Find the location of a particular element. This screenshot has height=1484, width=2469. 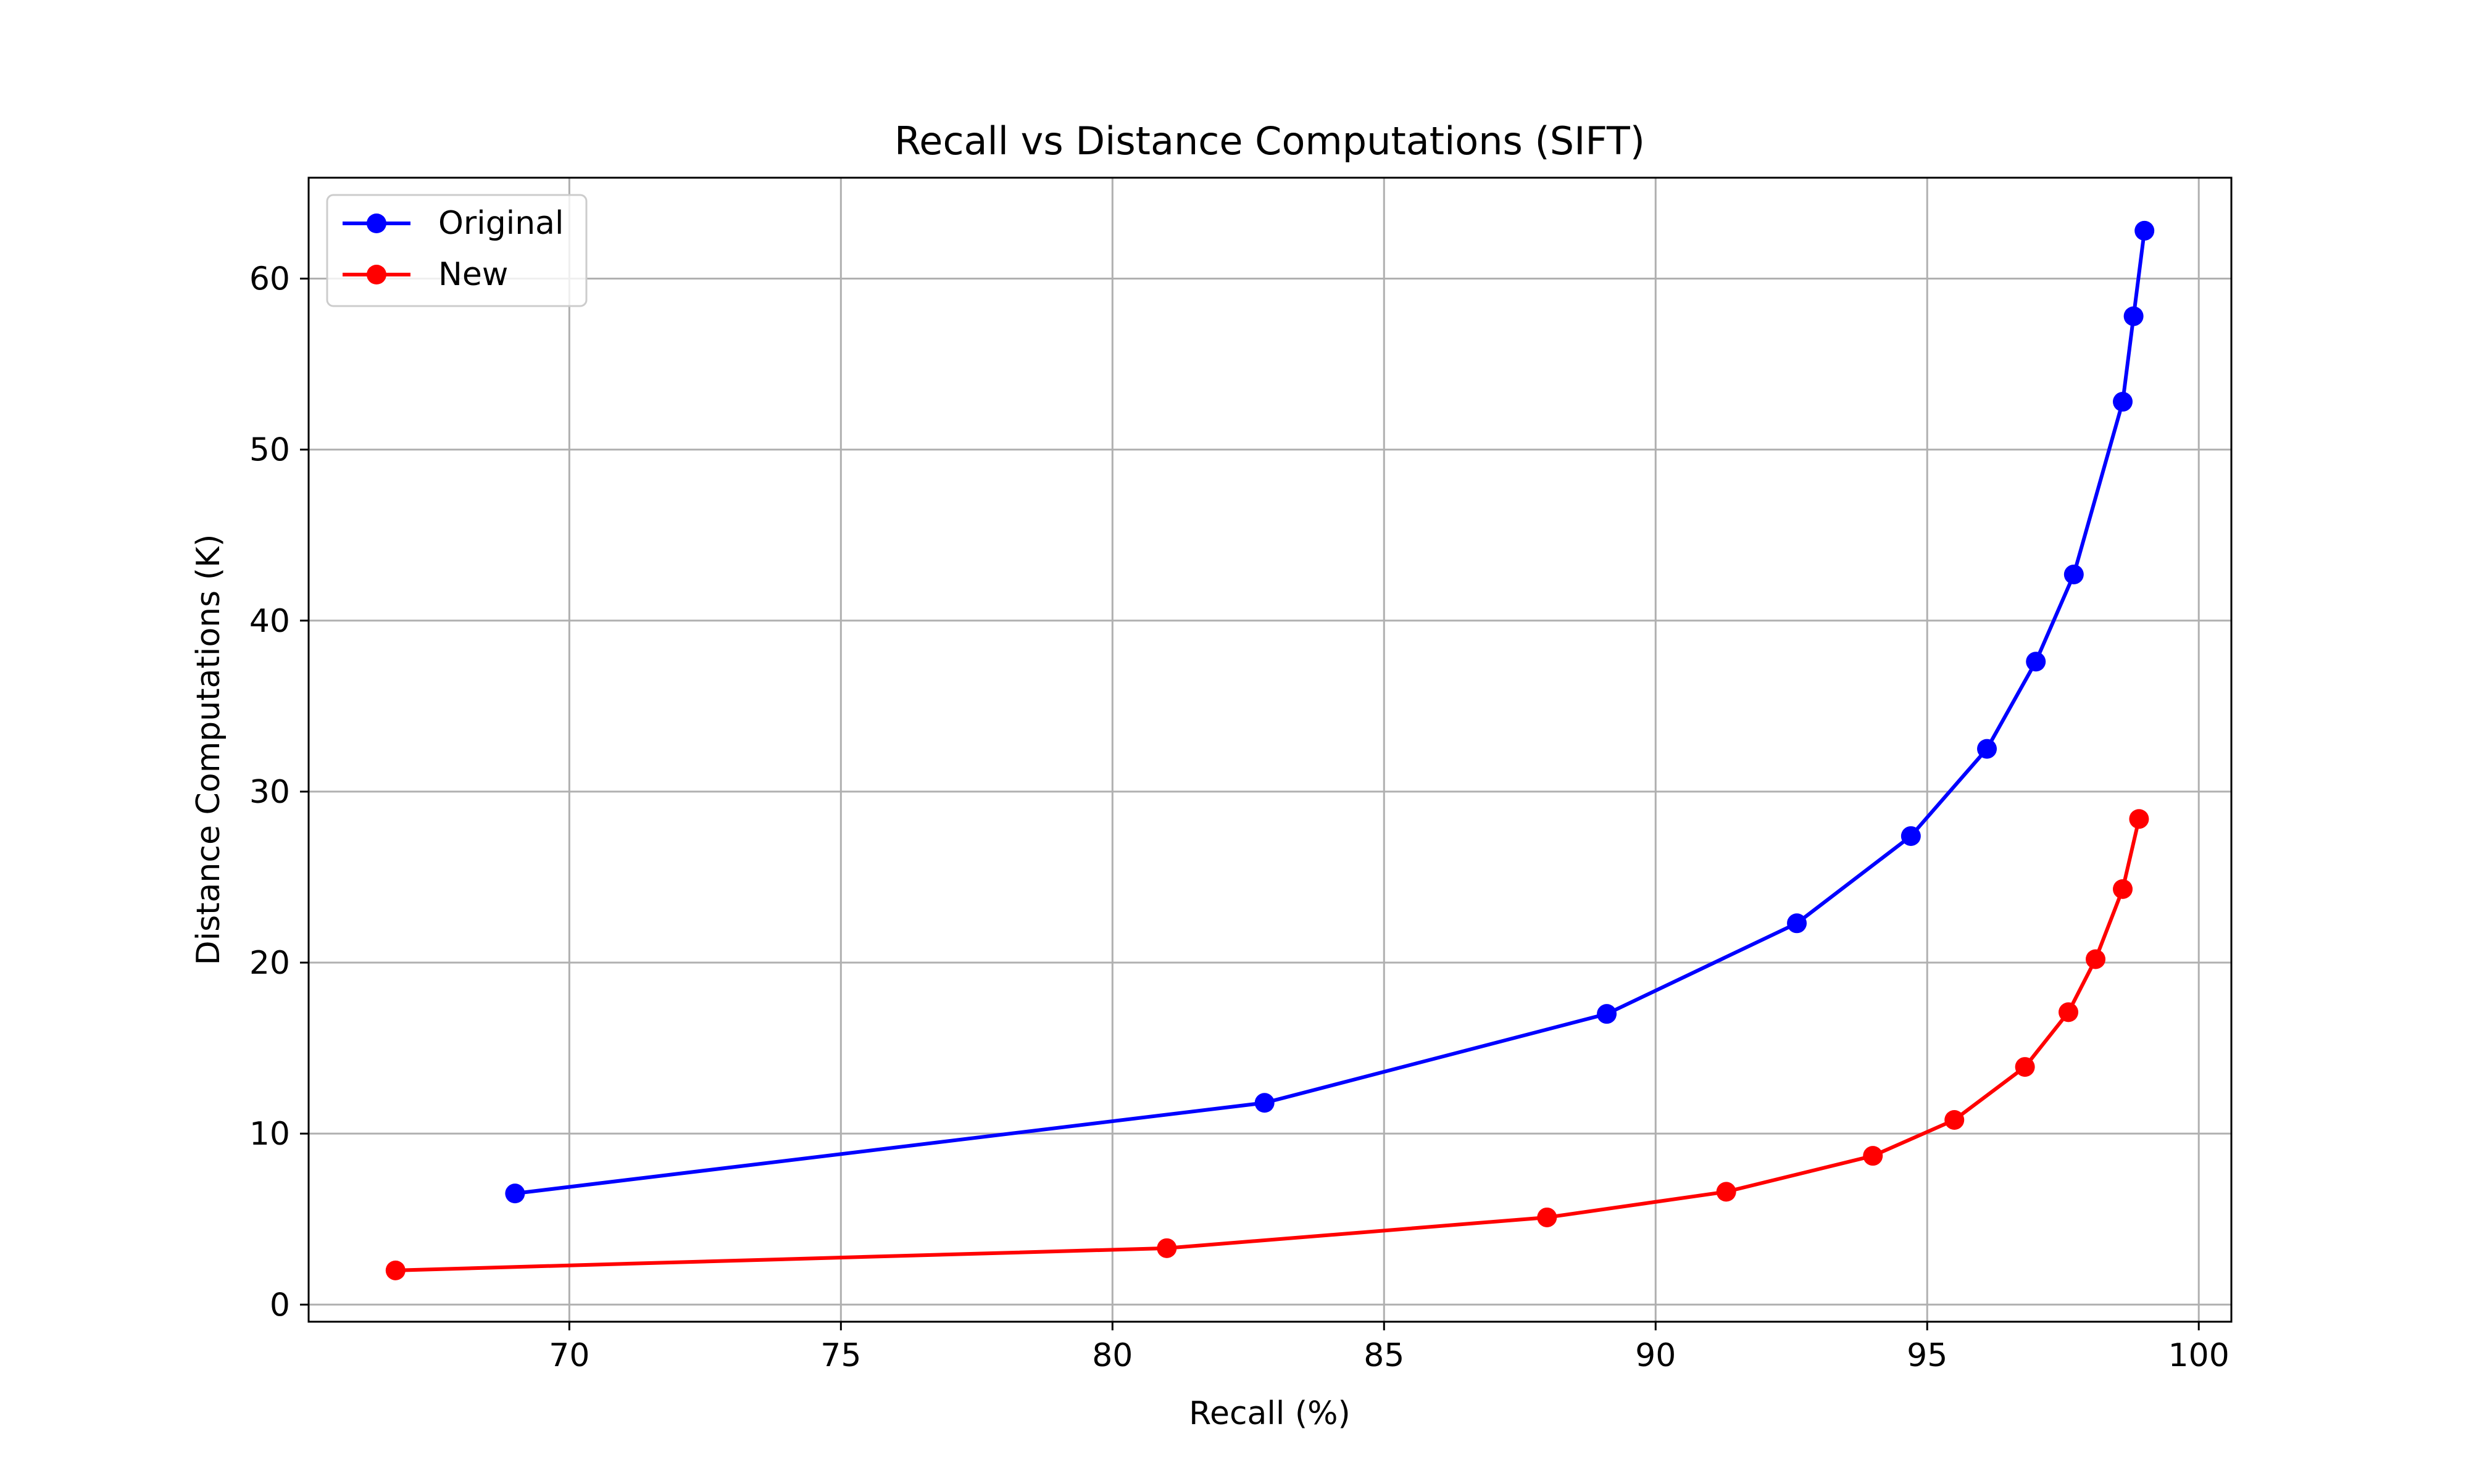

x-tick-label: 70 is located at coordinates (569, 1355).